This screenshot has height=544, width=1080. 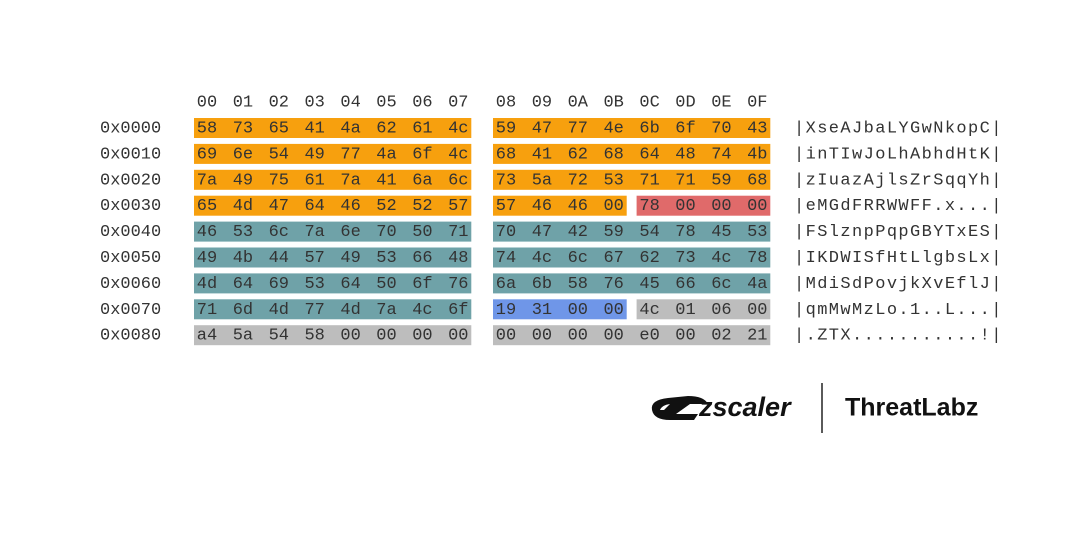 I want to click on brand-name: zscaler, so click(x=745, y=407).